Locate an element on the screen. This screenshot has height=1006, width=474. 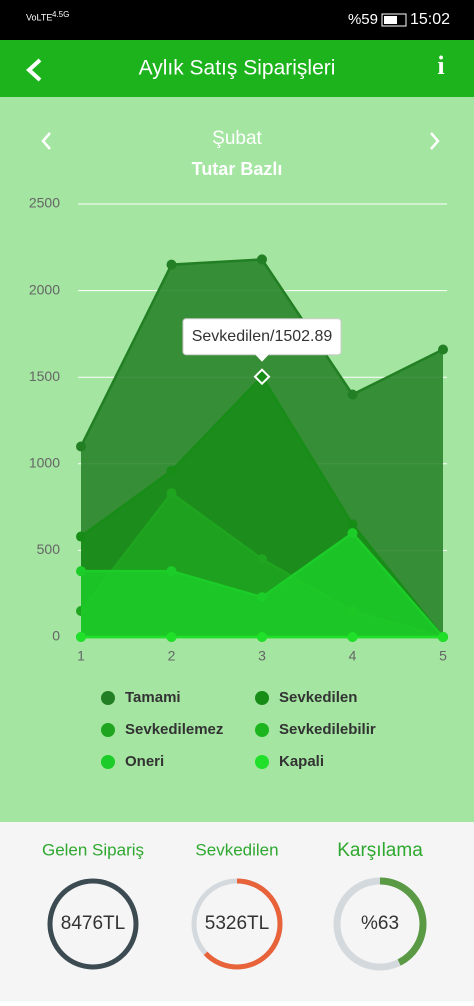
prev-month is located at coordinates (46, 141).